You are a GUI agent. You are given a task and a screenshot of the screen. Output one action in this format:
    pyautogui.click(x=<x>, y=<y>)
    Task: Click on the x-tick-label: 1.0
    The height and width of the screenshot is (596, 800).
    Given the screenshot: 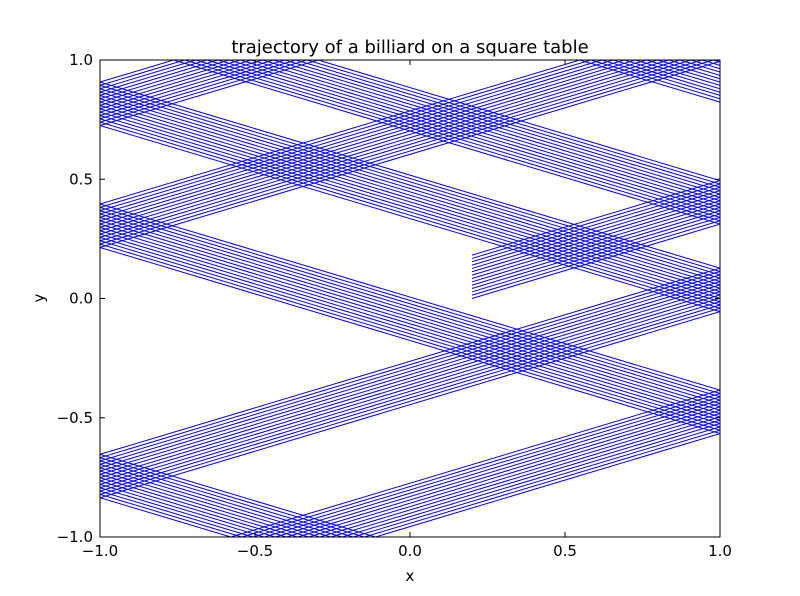 What is the action you would take?
    pyautogui.click(x=720, y=551)
    